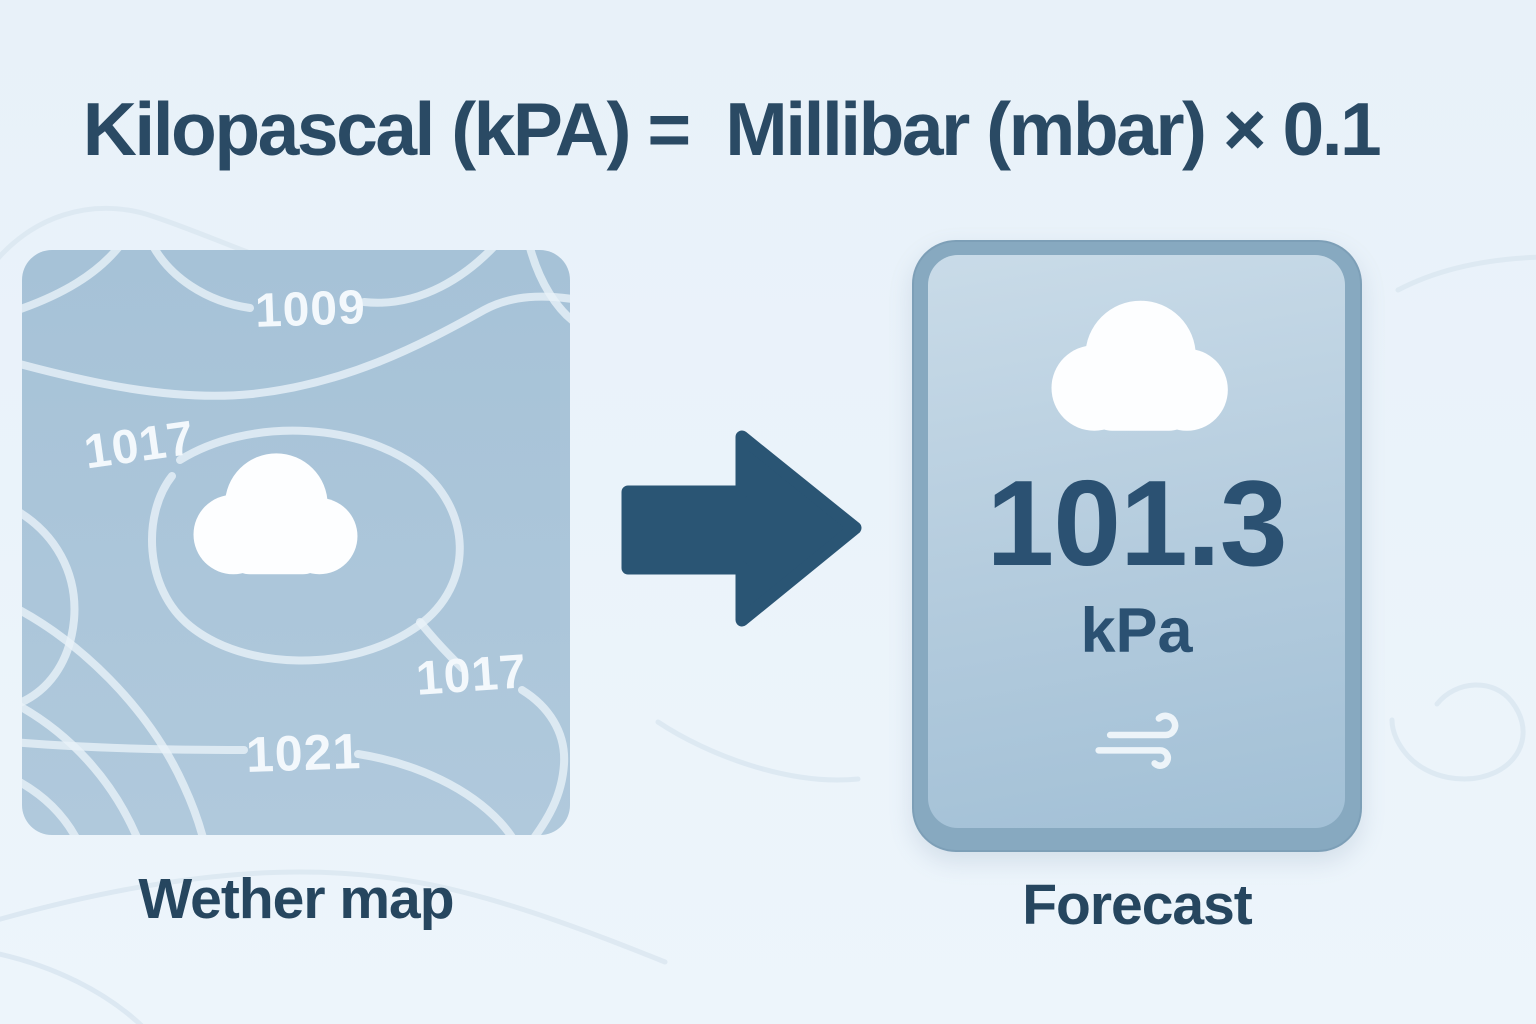 The height and width of the screenshot is (1024, 1536). I want to click on forecast-caption: Forecast, so click(1137, 905).